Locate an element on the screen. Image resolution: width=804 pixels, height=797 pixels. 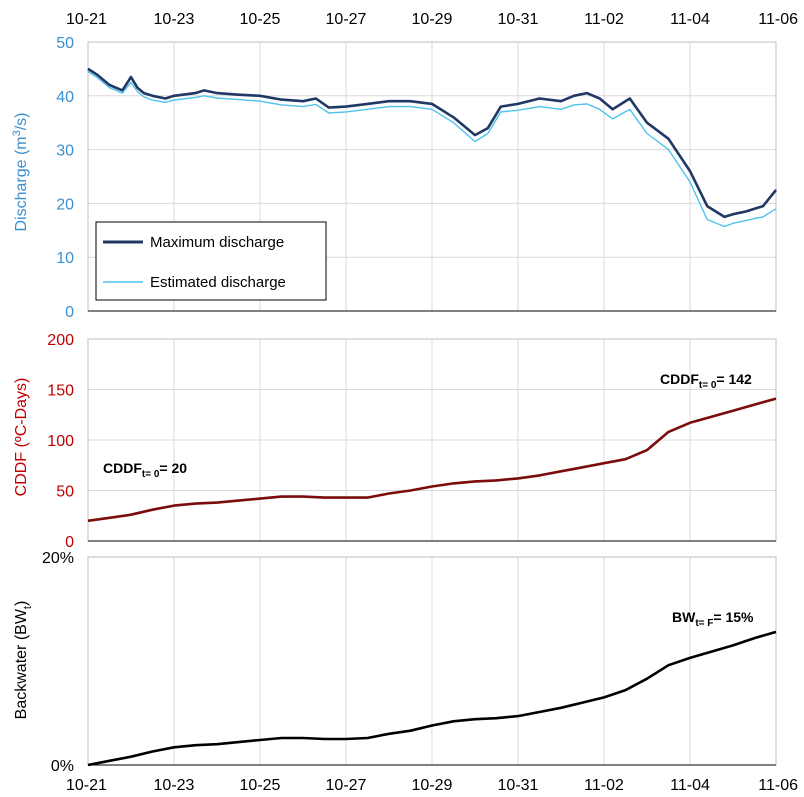
legend-box is located at coordinates (211, 261).